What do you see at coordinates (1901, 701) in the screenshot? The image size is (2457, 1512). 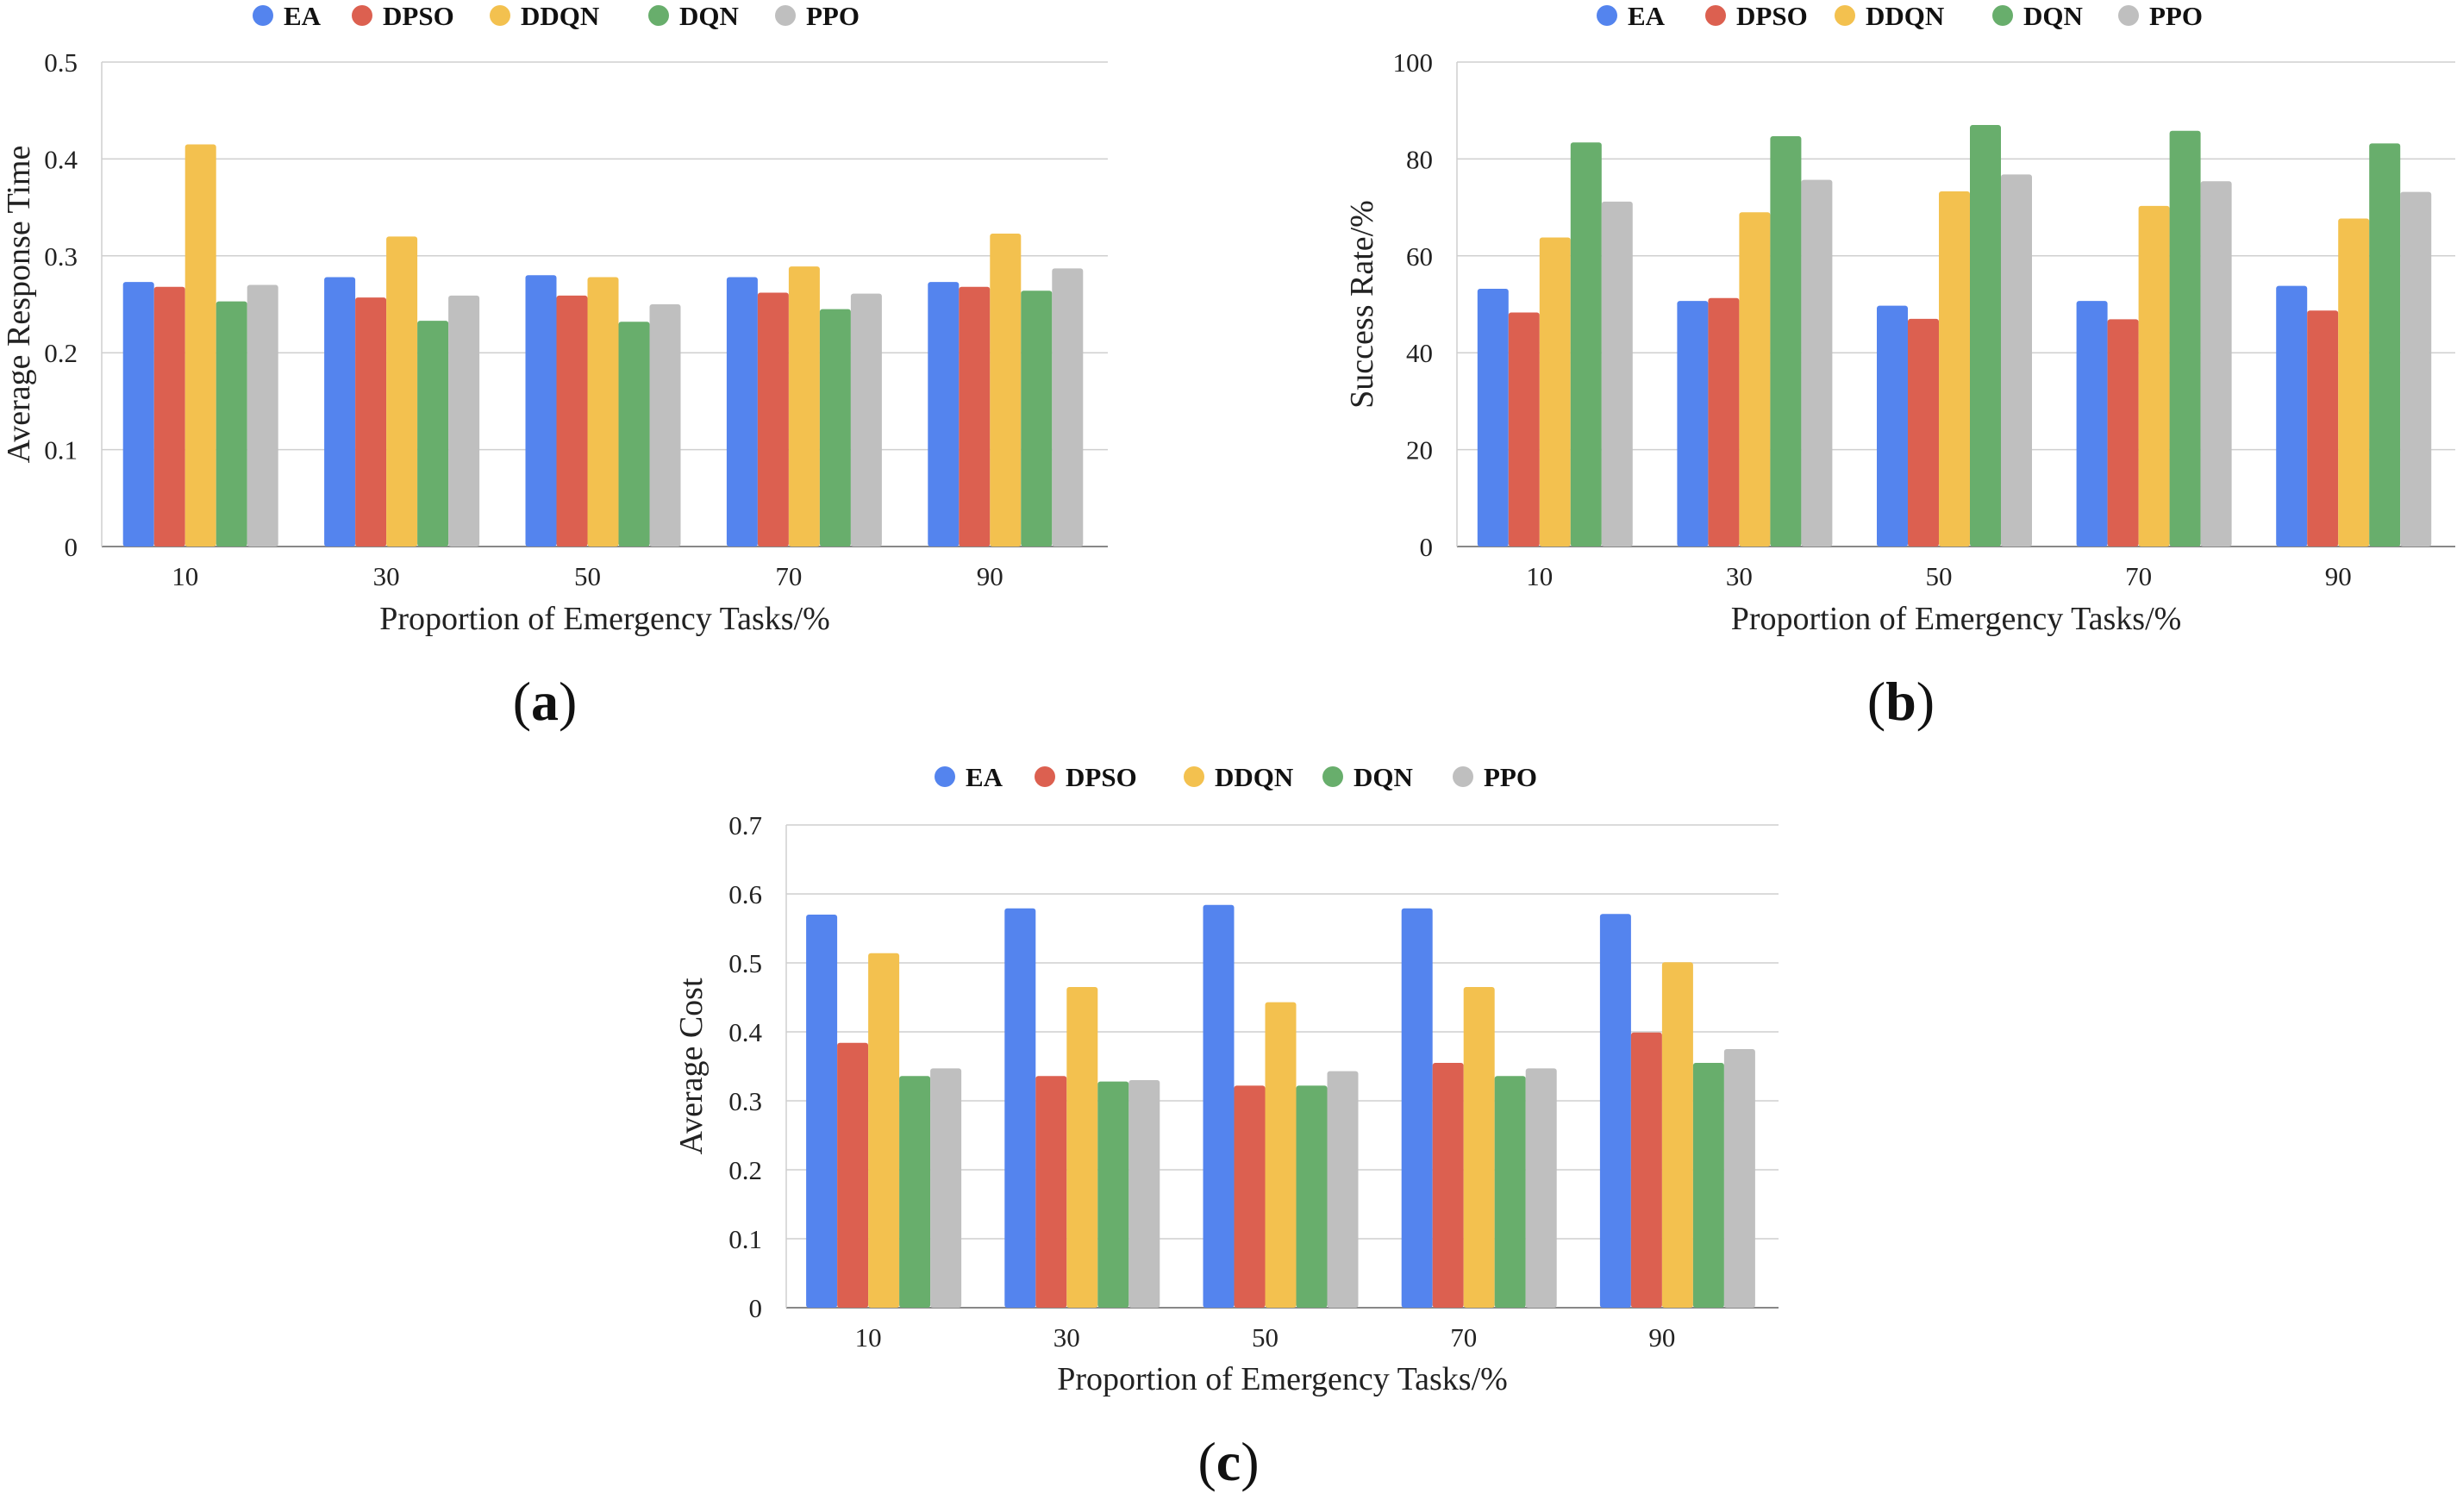 I see `panel-label-b: (b)` at bounding box center [1901, 701].